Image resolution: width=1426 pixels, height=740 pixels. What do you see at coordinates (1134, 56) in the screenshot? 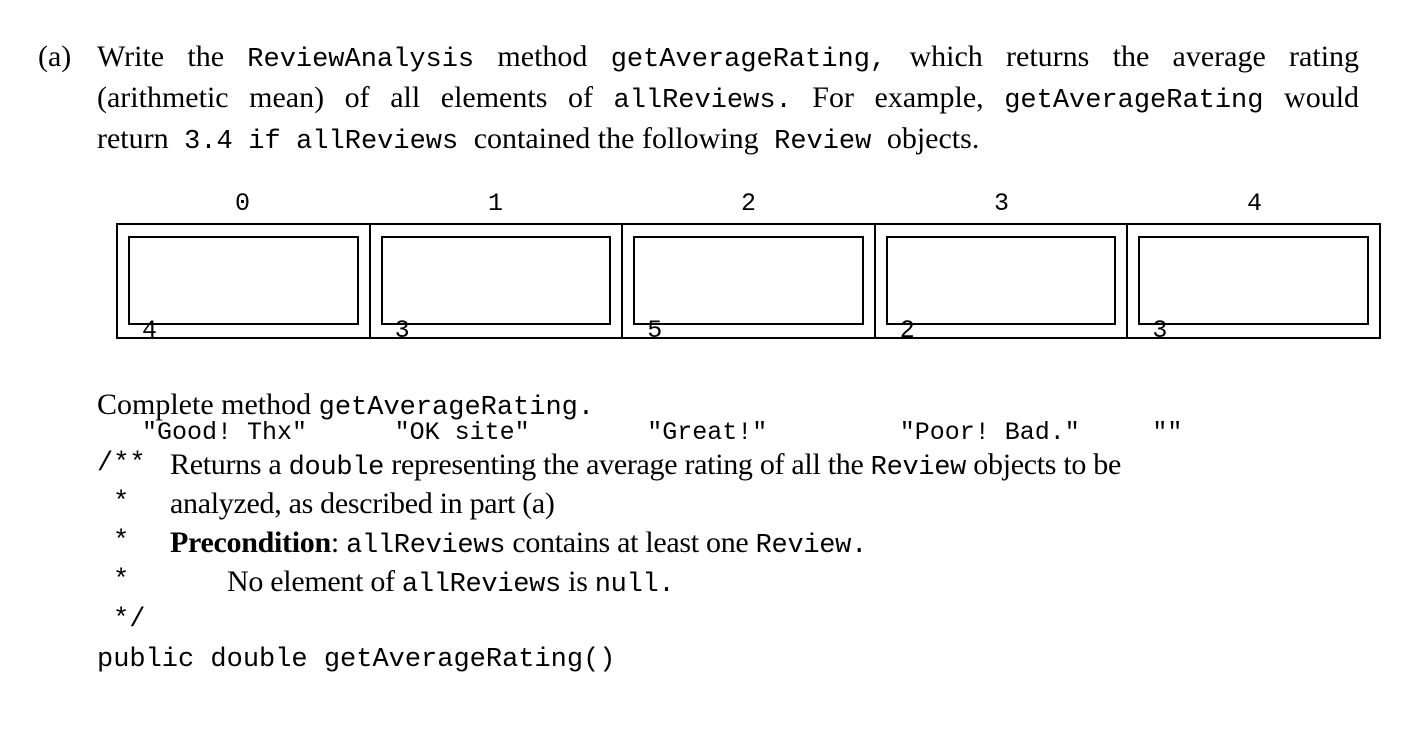
I see `intro-text: which returns the average rating` at bounding box center [1134, 56].